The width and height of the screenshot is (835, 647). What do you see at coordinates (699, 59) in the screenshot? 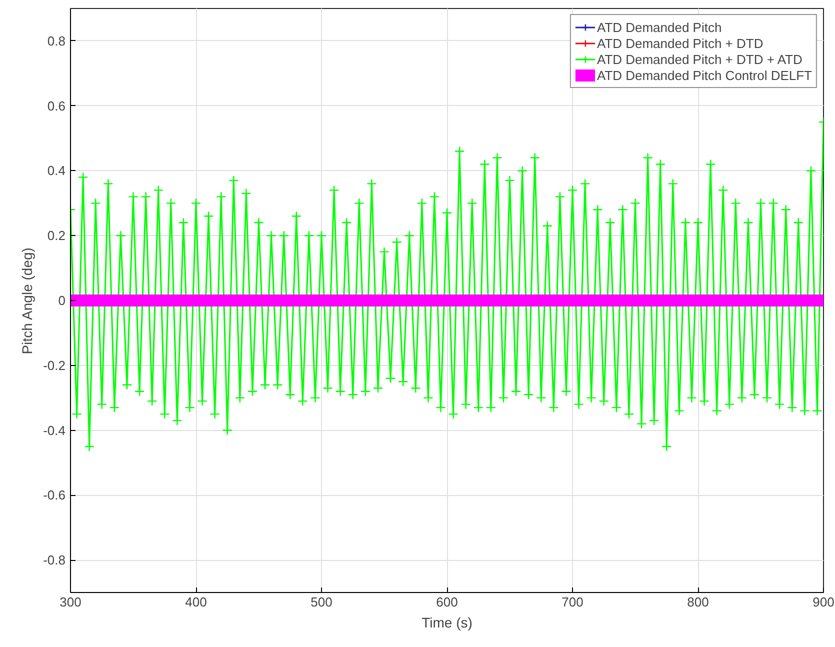
I see `legend-label: ATD Demanded Pitch + DTD + ATD` at bounding box center [699, 59].